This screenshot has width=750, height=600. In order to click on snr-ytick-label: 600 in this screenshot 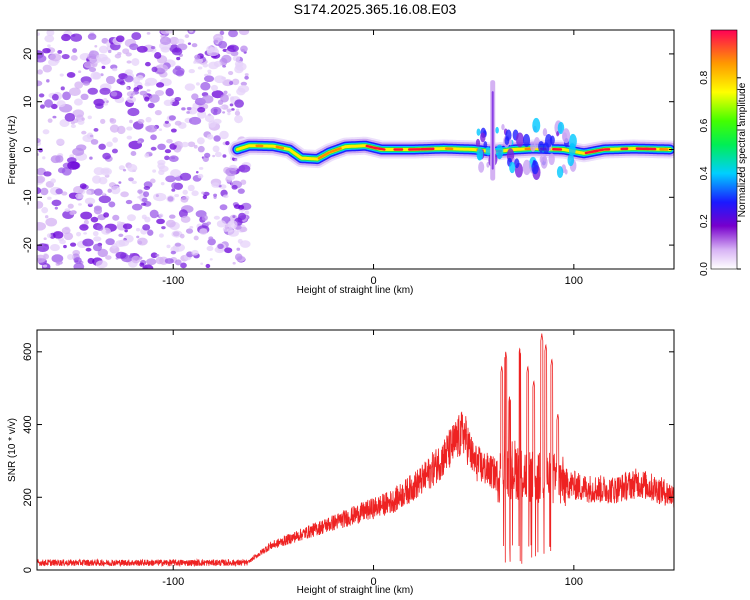, I will do `click(28, 352)`.